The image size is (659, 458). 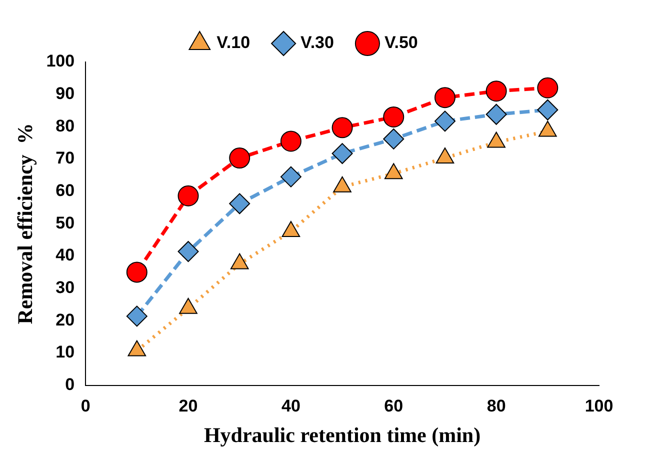 What do you see at coordinates (65, 255) in the screenshot?
I see `y-tick-label: 40` at bounding box center [65, 255].